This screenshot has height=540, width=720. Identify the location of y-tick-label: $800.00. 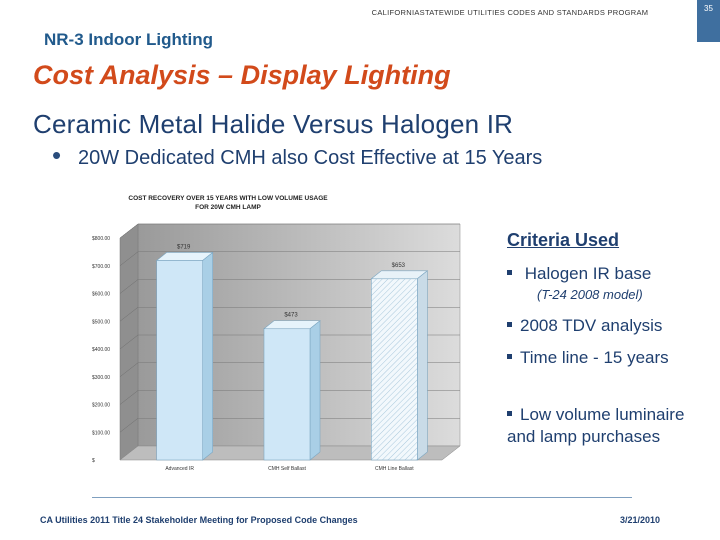
(101, 239).